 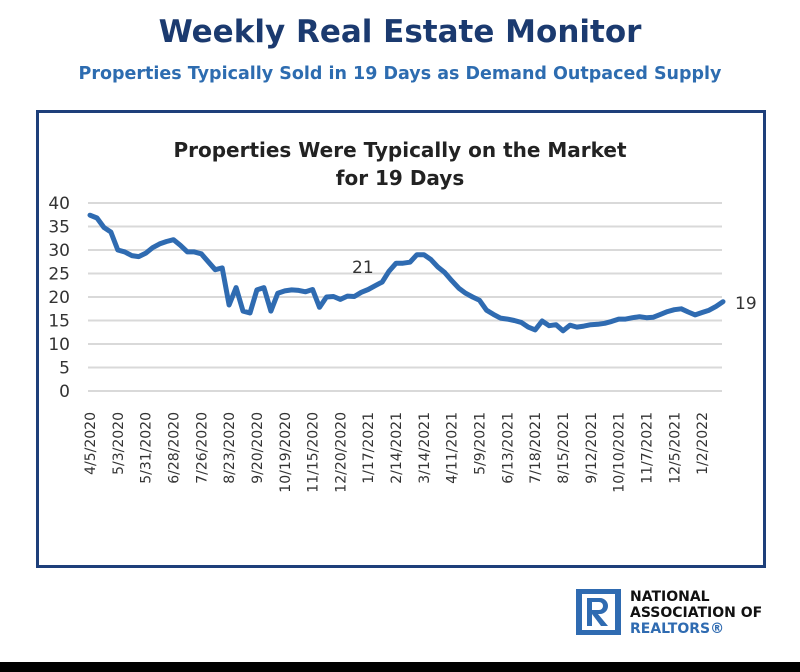 I want to click on logo-text: NATIONAL ASSOCIATION OF REALTORS®, so click(x=696, y=613).